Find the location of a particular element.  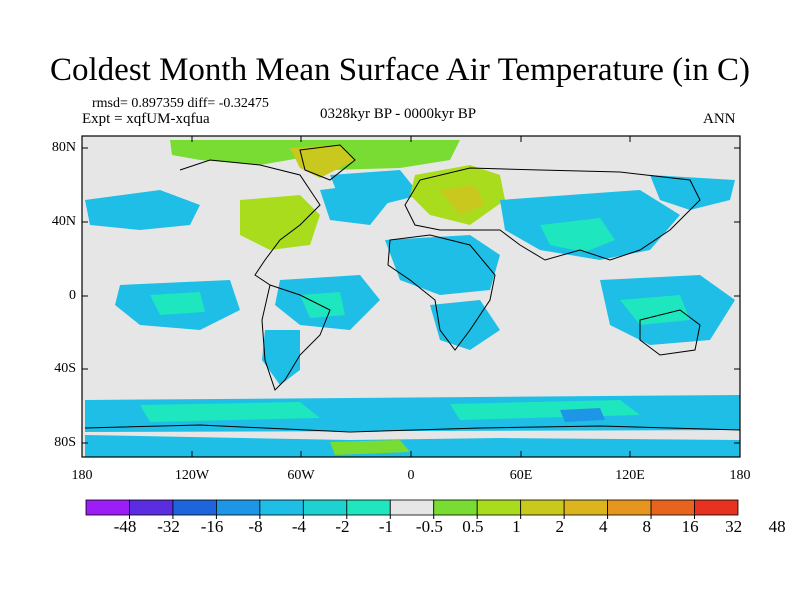

lon-label: 120E is located at coordinates (630, 475).